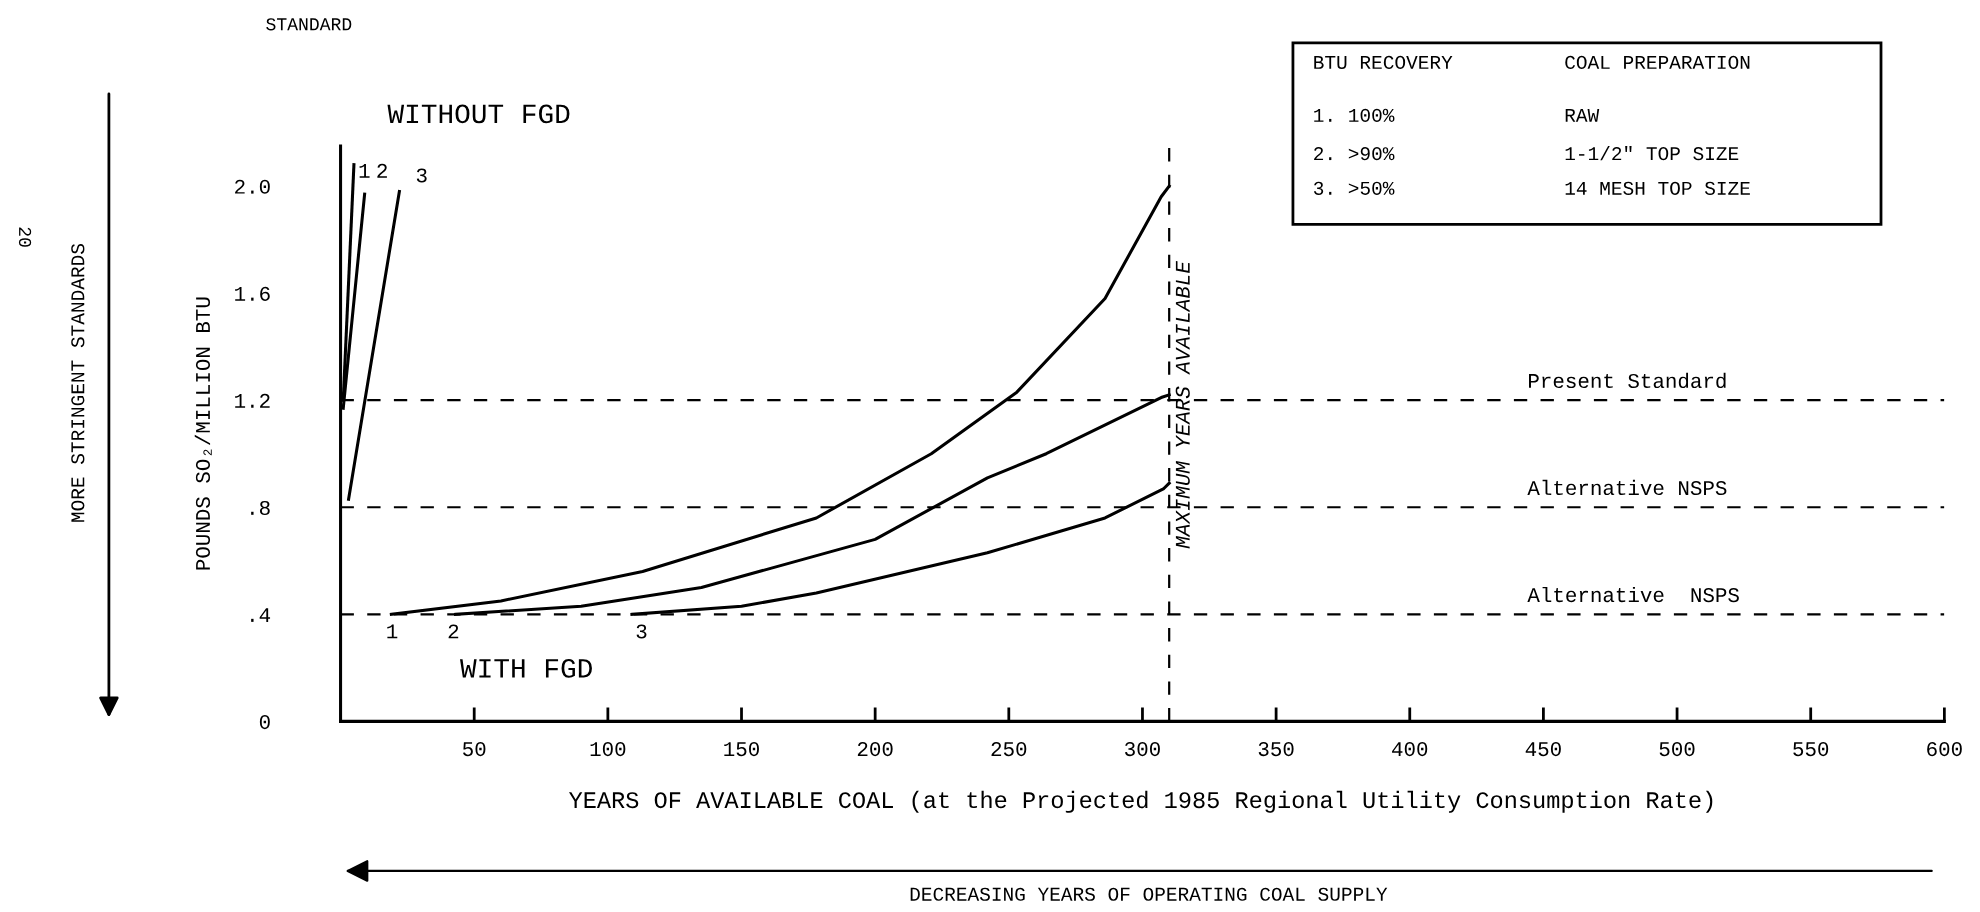  I want to click on annotation: WITH FGD, so click(526, 668).